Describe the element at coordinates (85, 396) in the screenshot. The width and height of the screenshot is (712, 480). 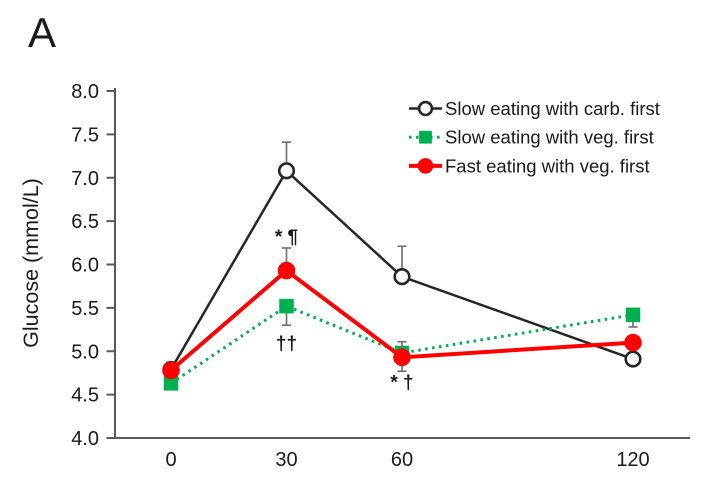
I see `y-tick-label: 4.5` at that location.